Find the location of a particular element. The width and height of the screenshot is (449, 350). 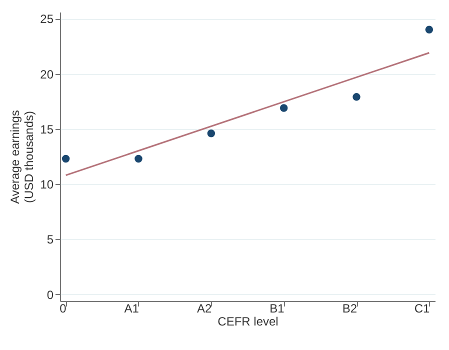

y-tick-label: 25 is located at coordinates (47, 19).